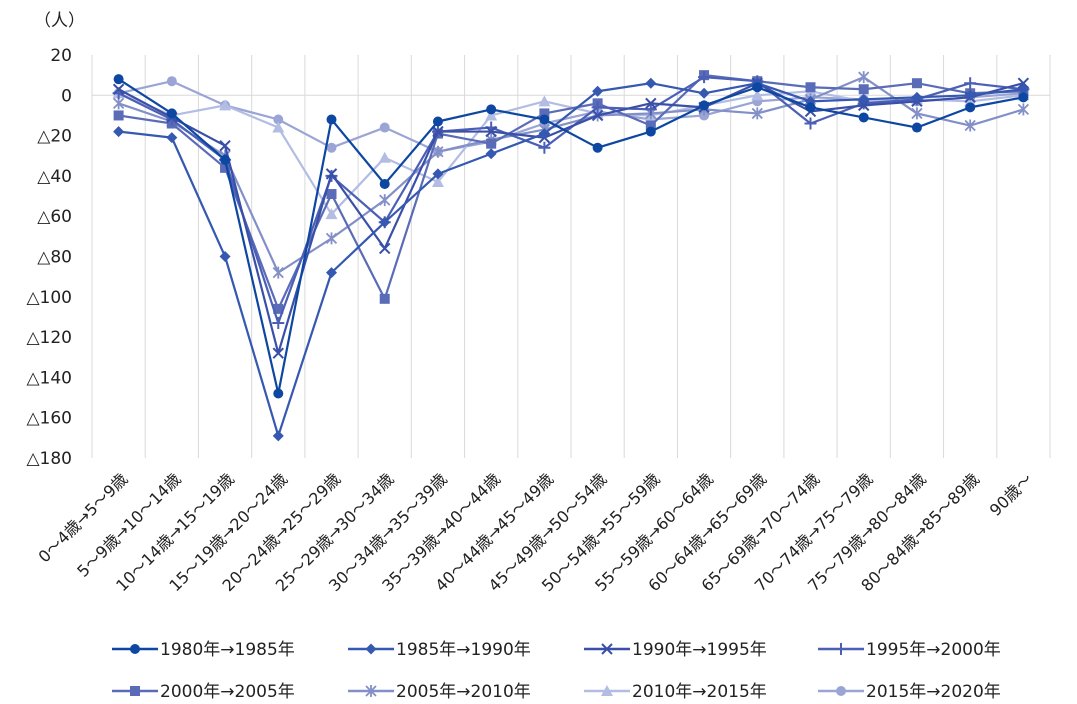 The height and width of the screenshot is (704, 1077). I want to click on legend-item: 2010年→2015年, so click(675, 692).